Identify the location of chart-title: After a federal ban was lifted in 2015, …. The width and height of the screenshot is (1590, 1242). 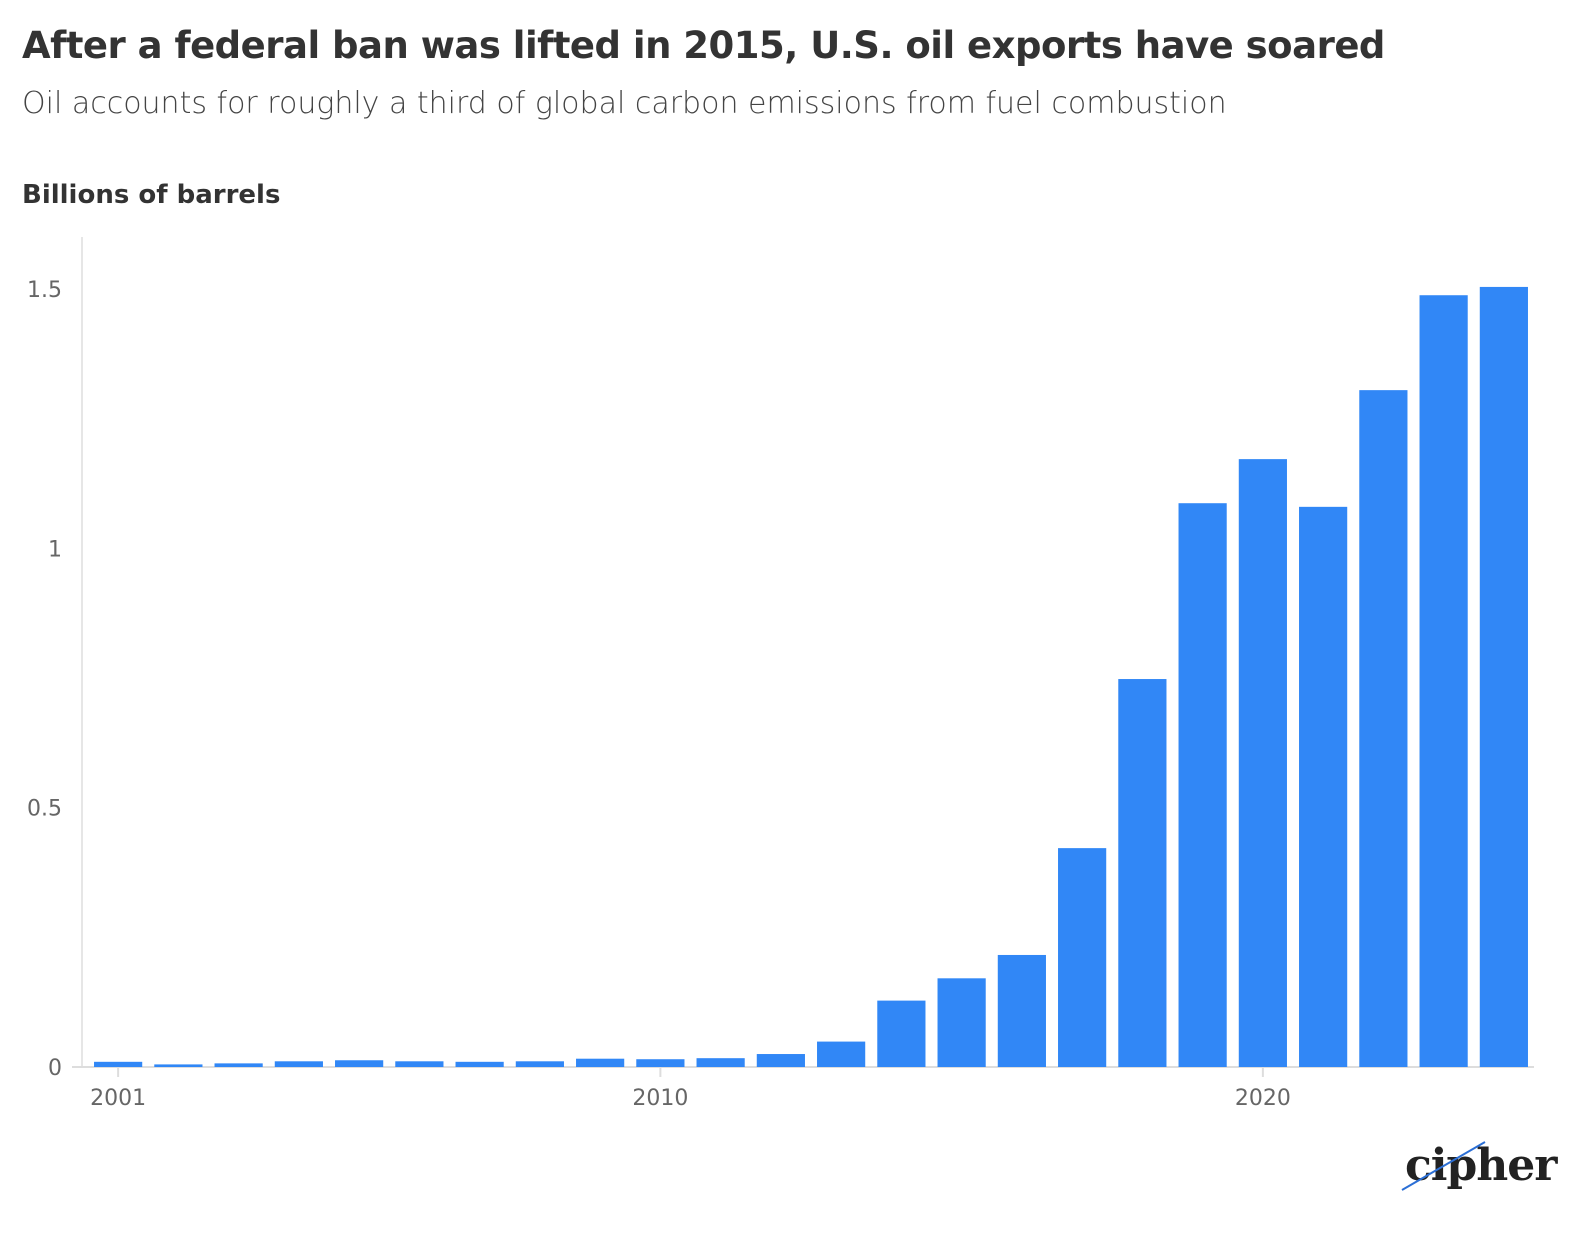
(703, 45).